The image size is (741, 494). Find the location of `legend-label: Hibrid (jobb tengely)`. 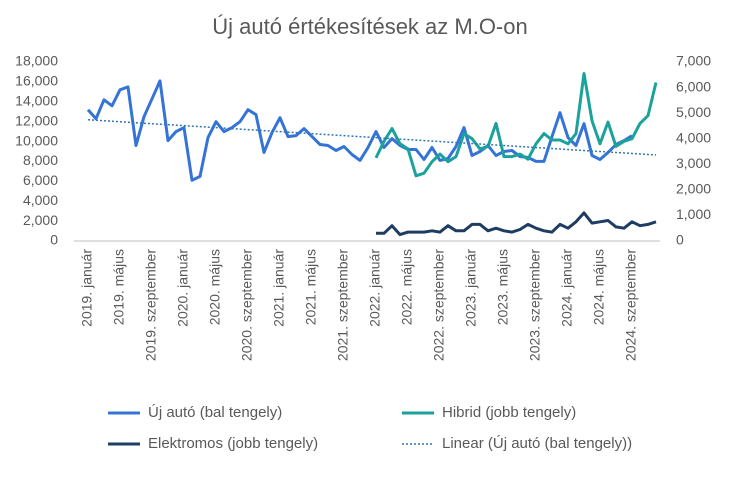

legend-label: Hibrid (jobb tengely) is located at coordinates (509, 412).